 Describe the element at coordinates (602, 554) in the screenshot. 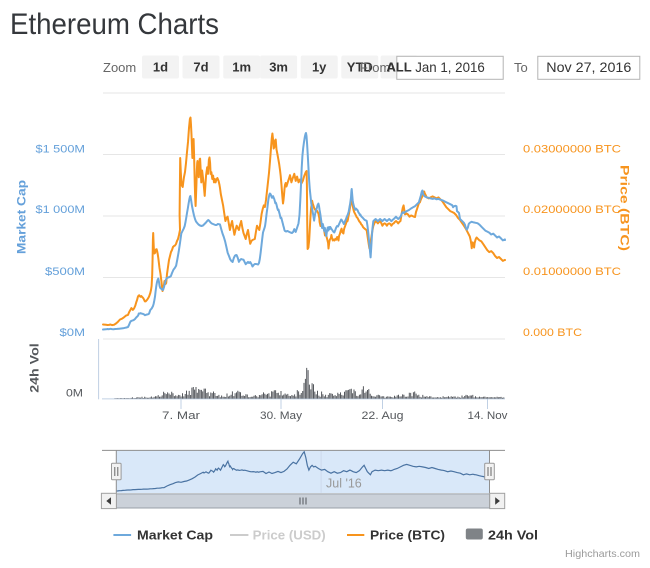

I see `svg-text: Highcharts.com` at that location.